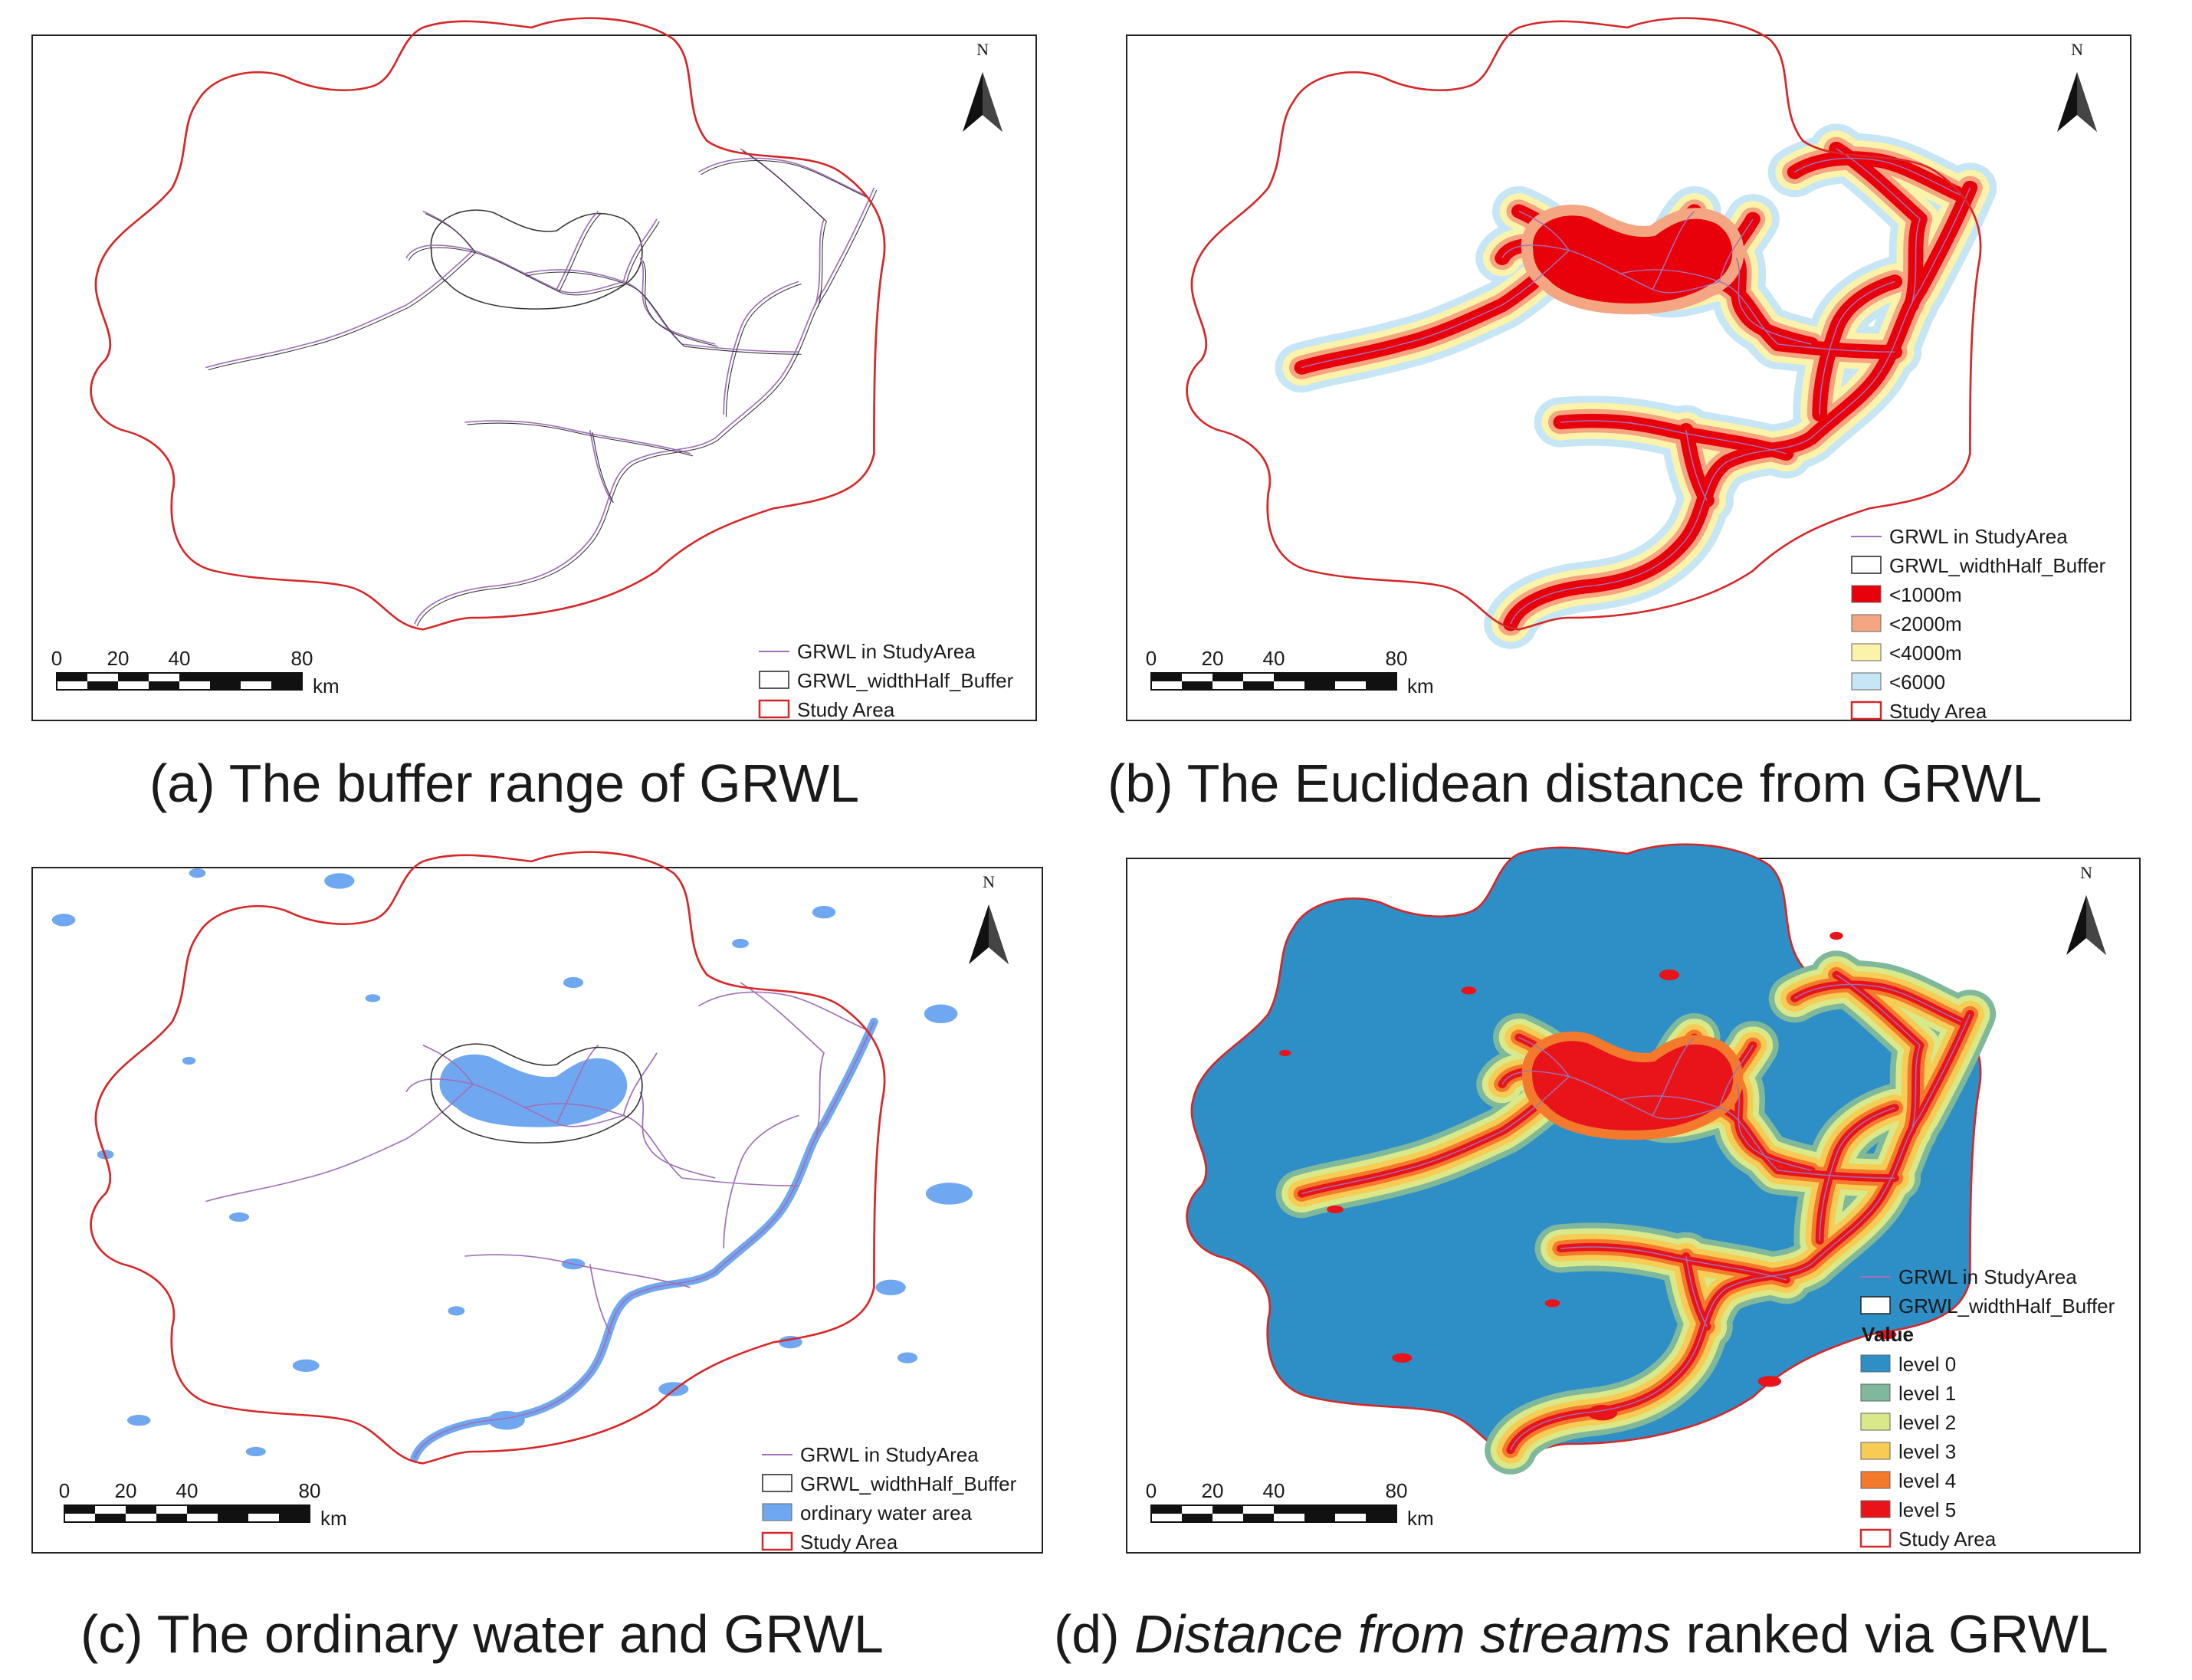 Image resolution: width=2192 pixels, height=1680 pixels. What do you see at coordinates (1094, 1634) in the screenshot?
I see `caption-d-prefix: (d)` at bounding box center [1094, 1634].